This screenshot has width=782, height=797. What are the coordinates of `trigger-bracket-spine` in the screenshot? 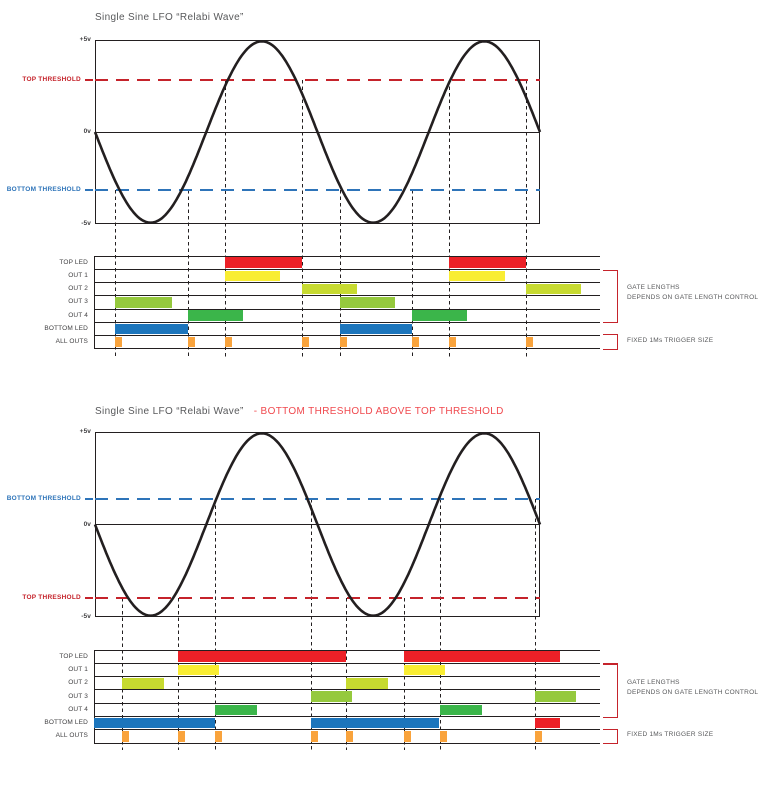 It's located at (617, 736).